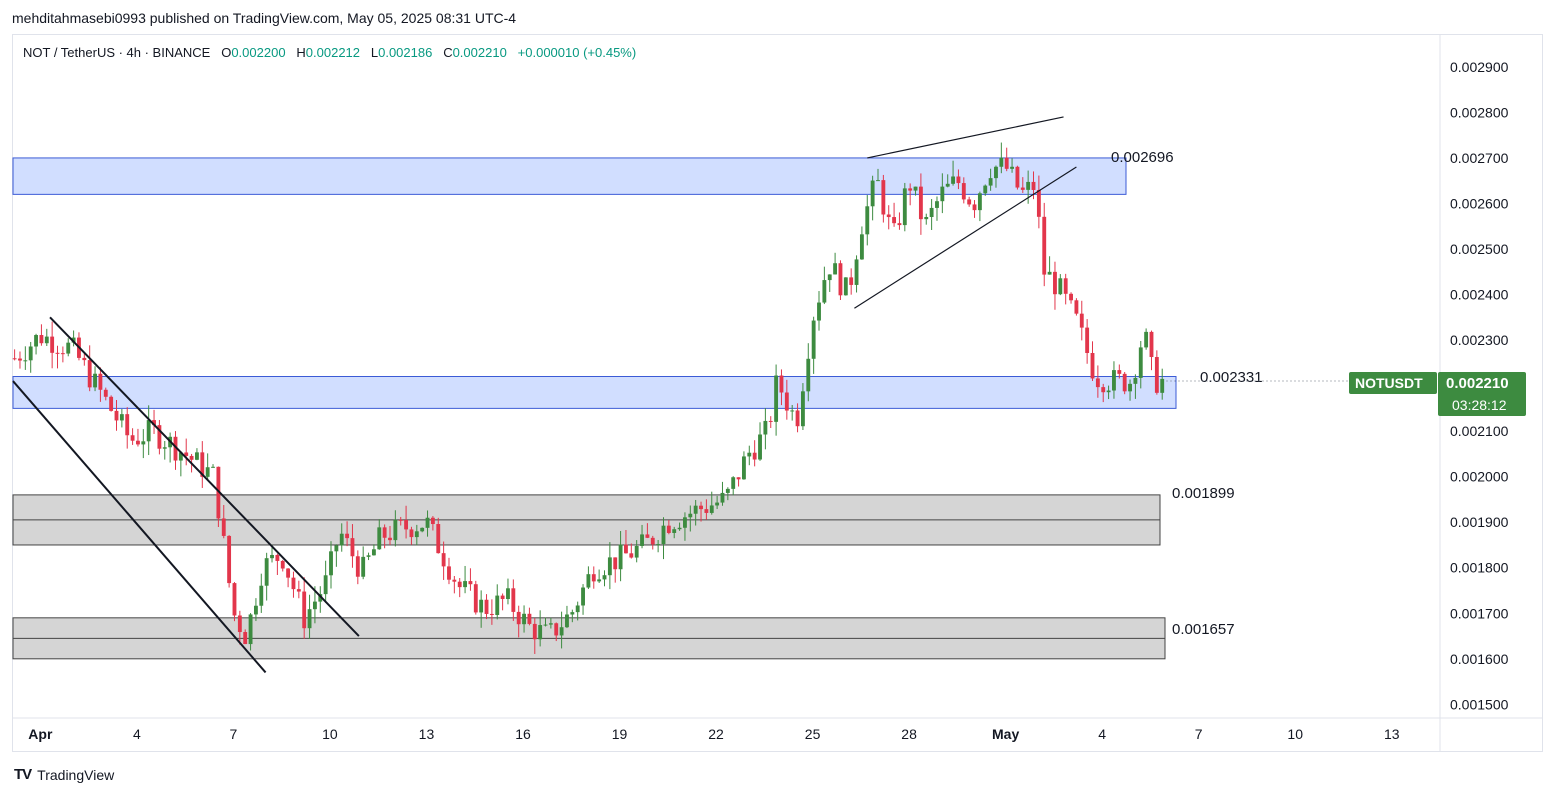 The width and height of the screenshot is (1555, 798). Describe the element at coordinates (64, 774) in the screenshot. I see `tradingview-brand: TV TradingView` at that location.